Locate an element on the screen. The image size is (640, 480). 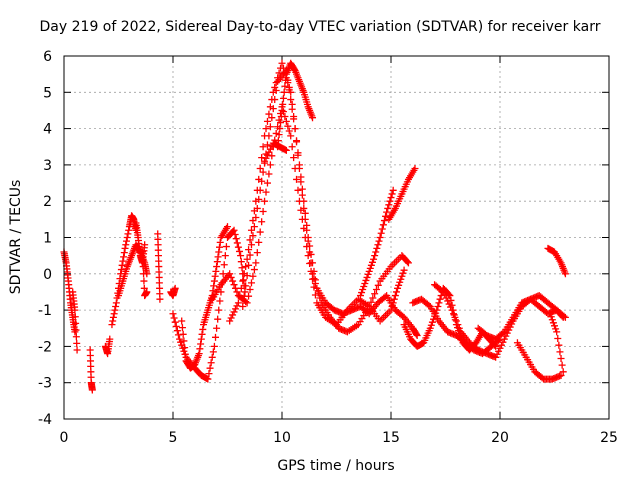
series-arc-b is located at coordinates (75, 321).